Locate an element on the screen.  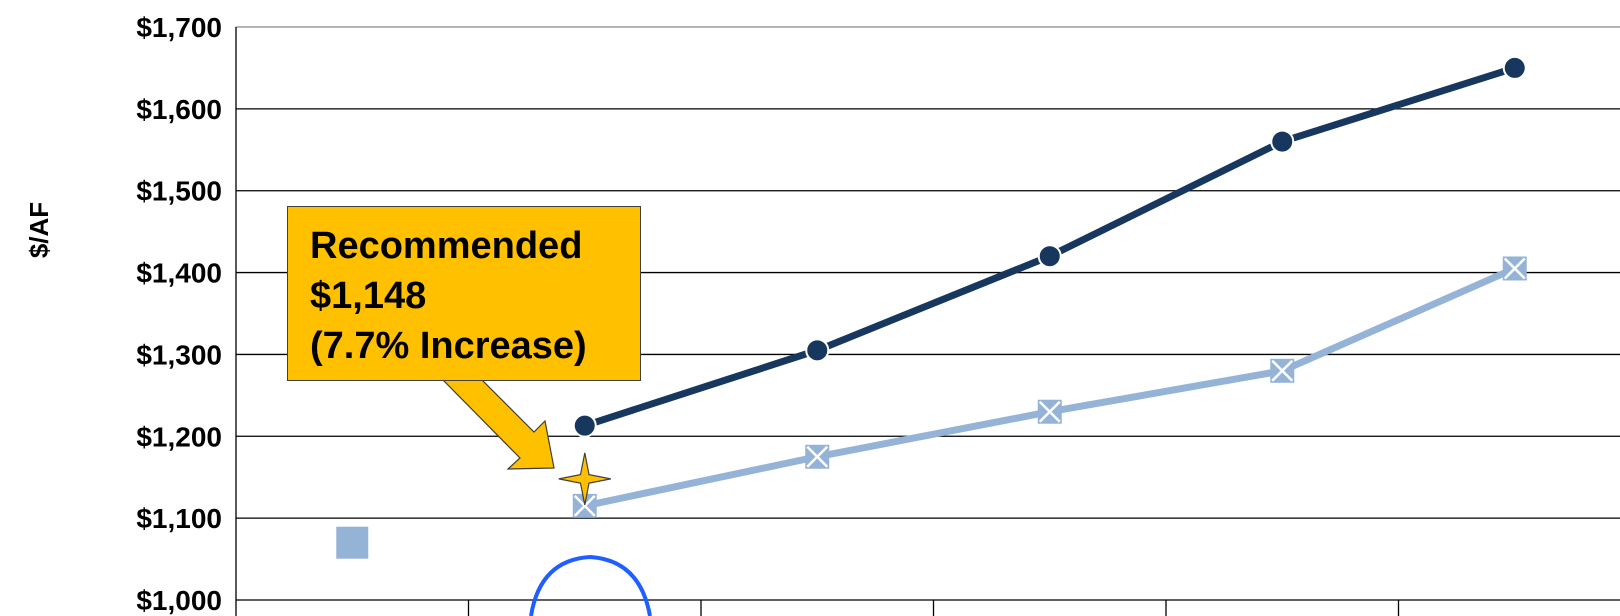
y-tick-label: $1,000 is located at coordinates (179, 600).